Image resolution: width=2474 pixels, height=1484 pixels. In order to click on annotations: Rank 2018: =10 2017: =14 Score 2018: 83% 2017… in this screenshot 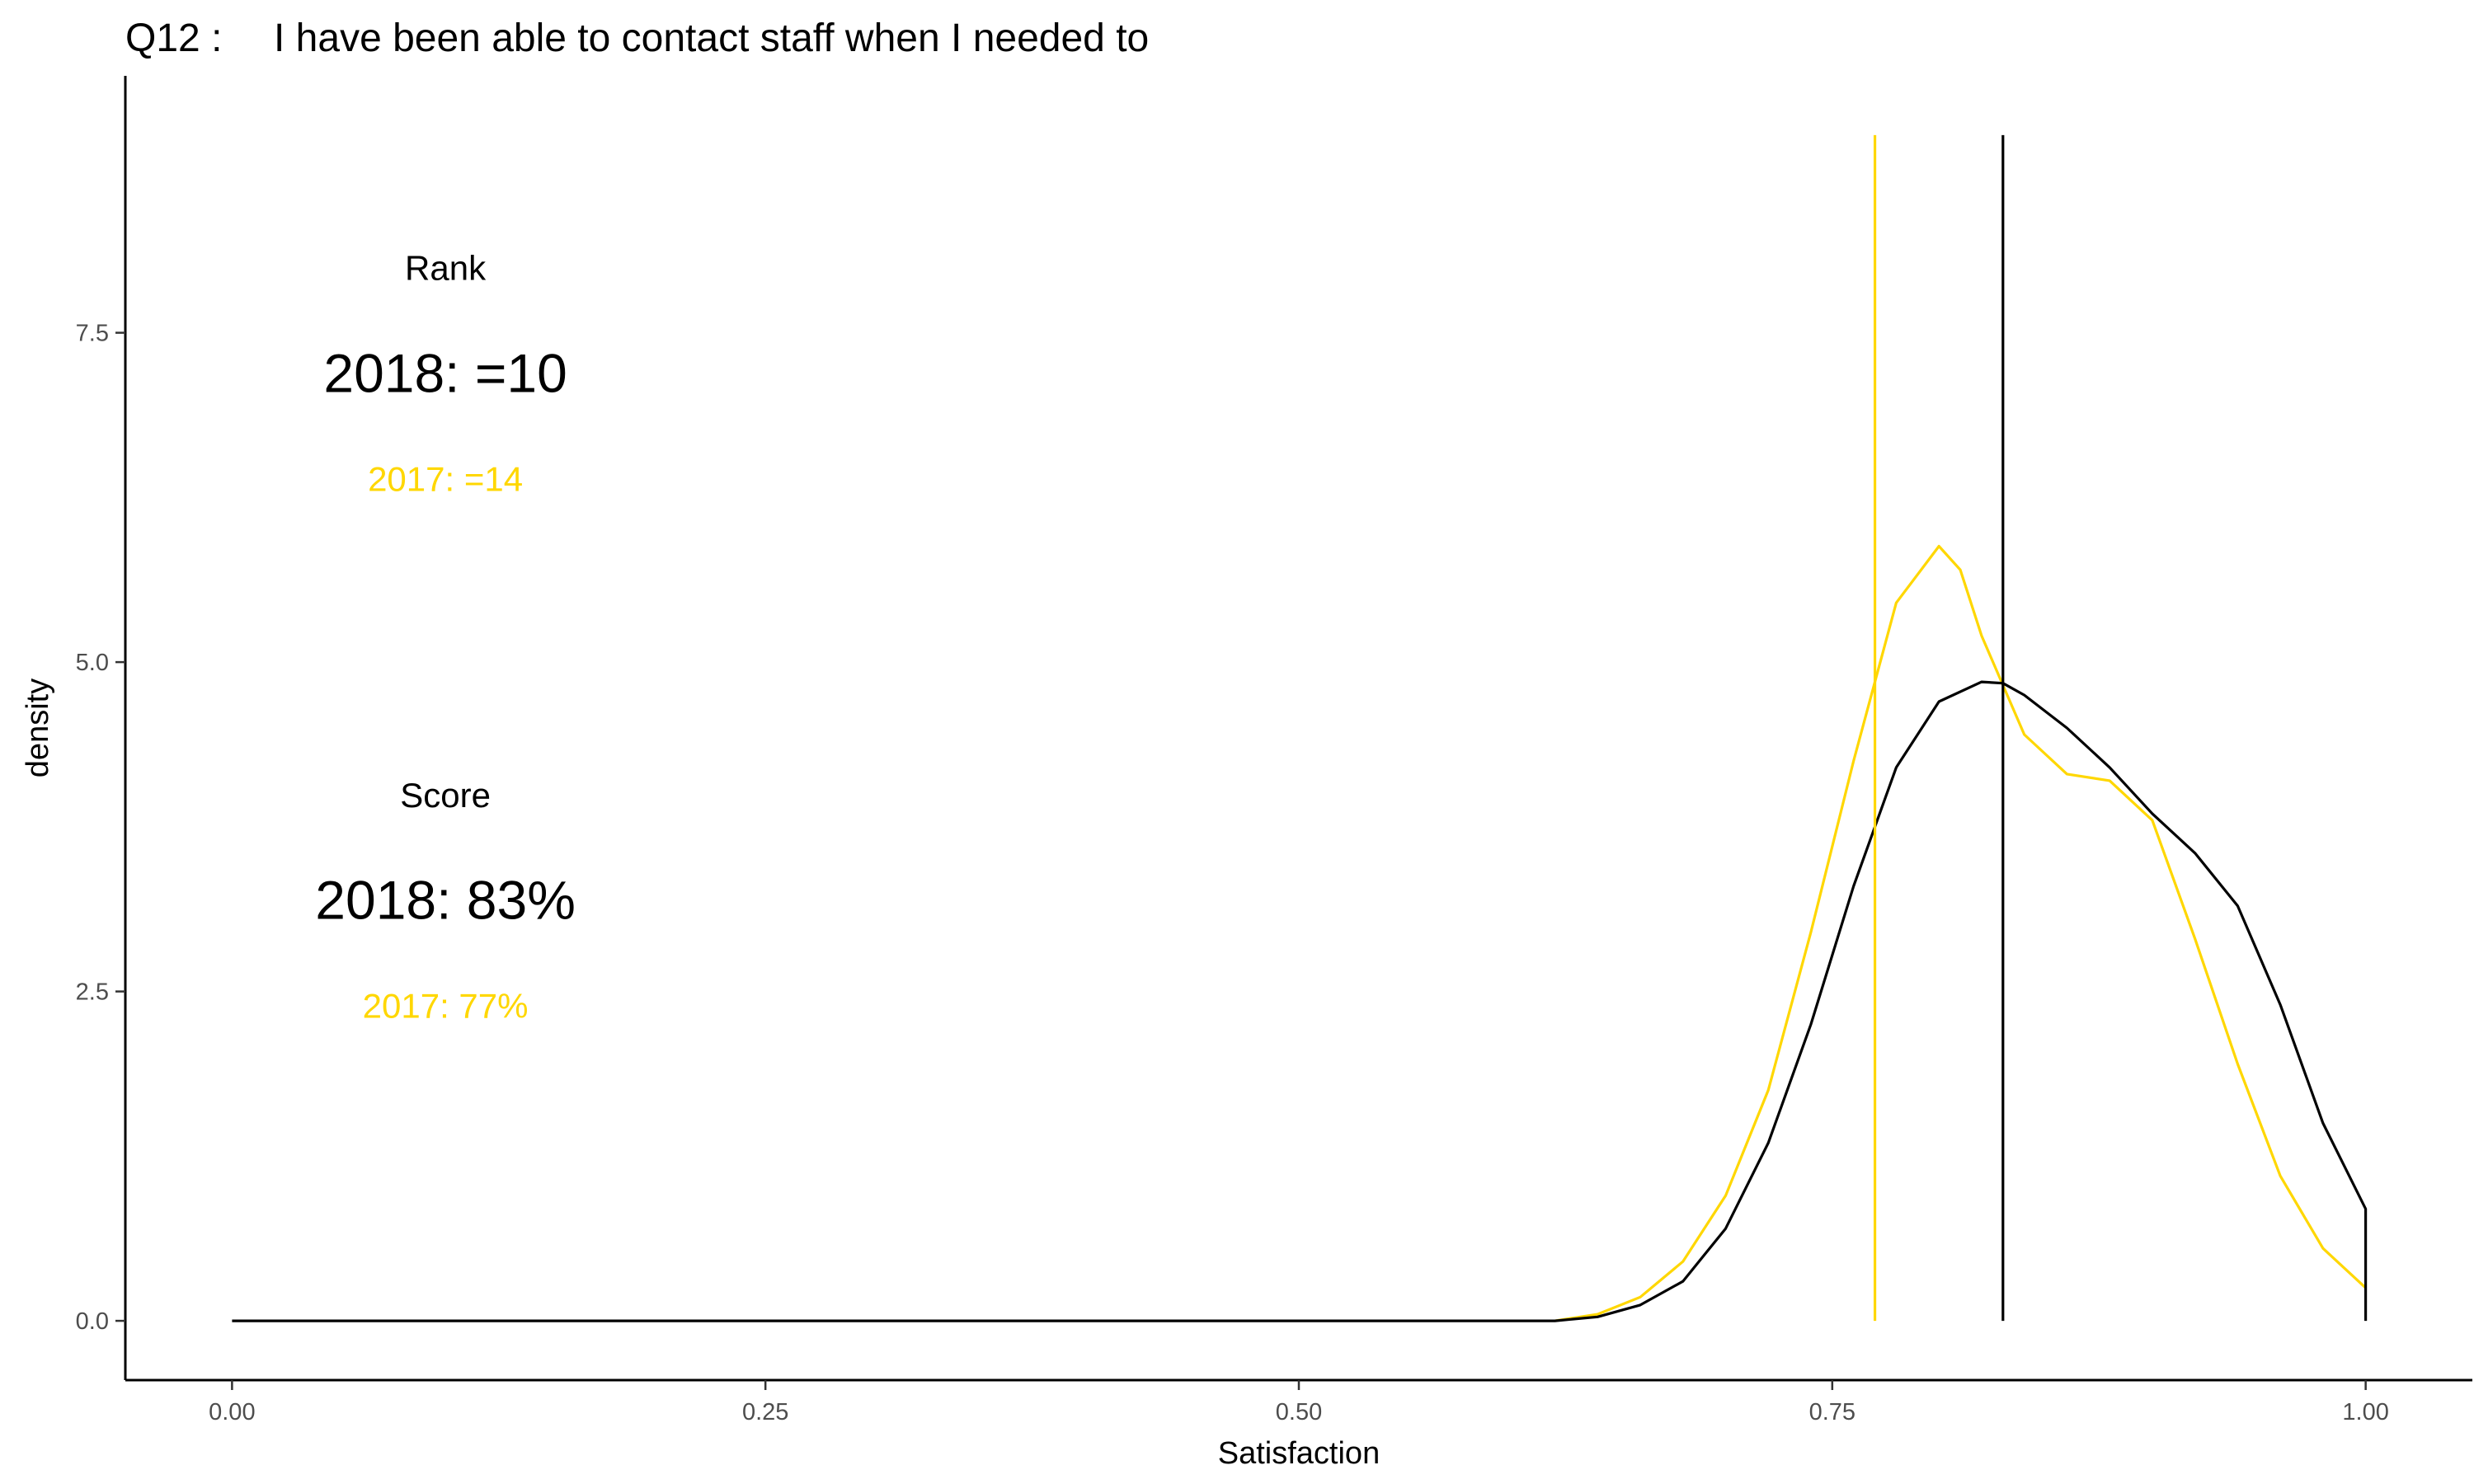, I will do `click(445, 637)`.